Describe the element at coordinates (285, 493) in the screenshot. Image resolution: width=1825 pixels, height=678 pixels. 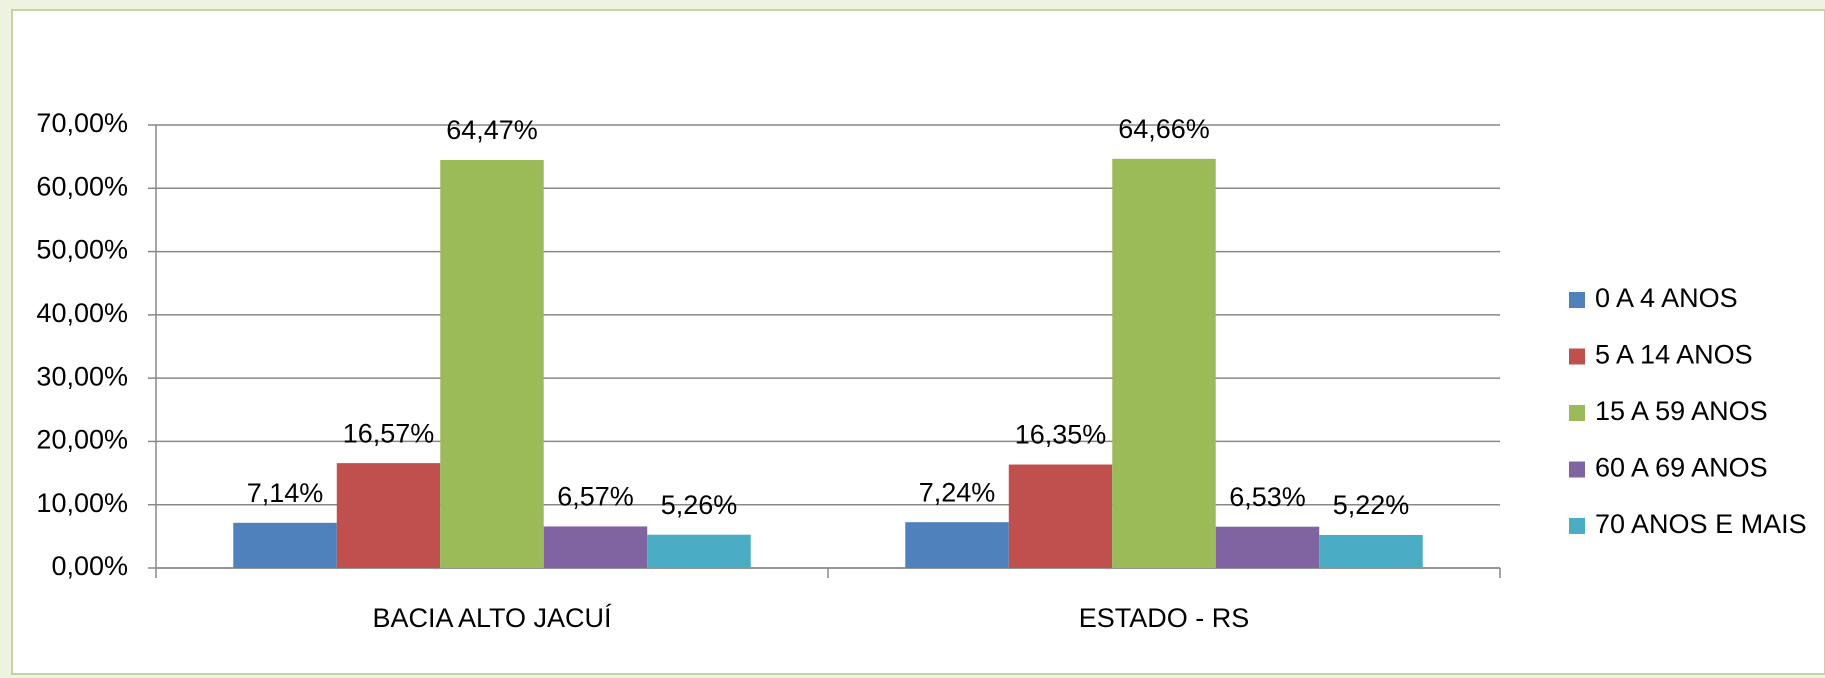
I see `value-label: 7,14%` at that location.